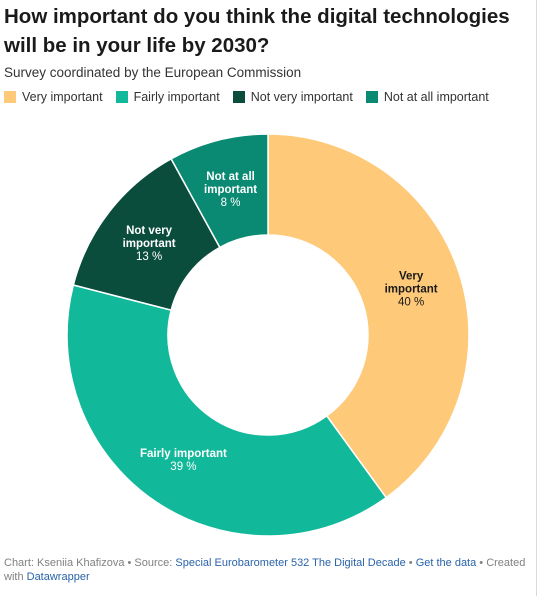 Image resolution: width=537 pixels, height=596 pixels. Describe the element at coordinates (301, 97) in the screenshot. I see `legend-label: Not very important` at that location.